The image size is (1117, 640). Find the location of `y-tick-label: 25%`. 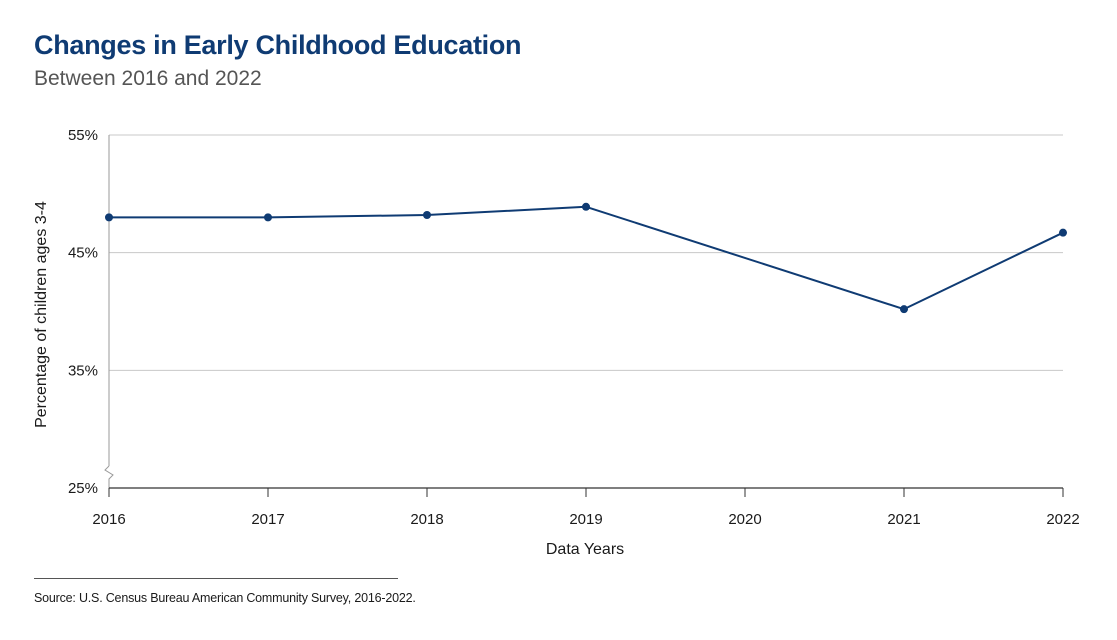

y-tick-label: 25% is located at coordinates (83, 488).